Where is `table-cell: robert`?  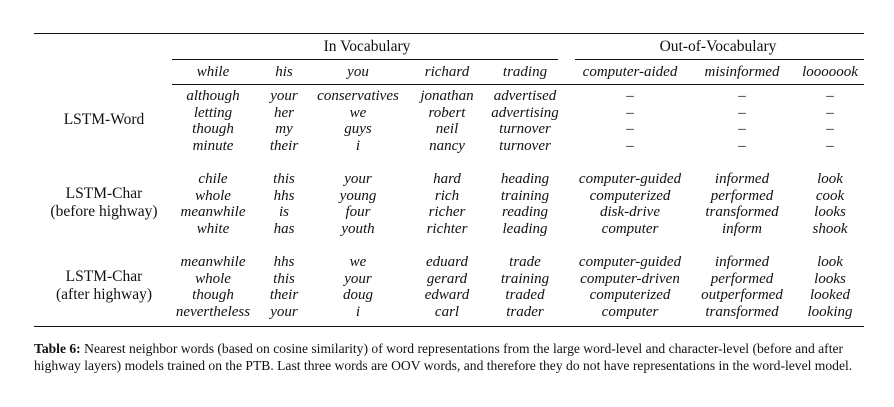
table-cell: robert is located at coordinates (447, 112).